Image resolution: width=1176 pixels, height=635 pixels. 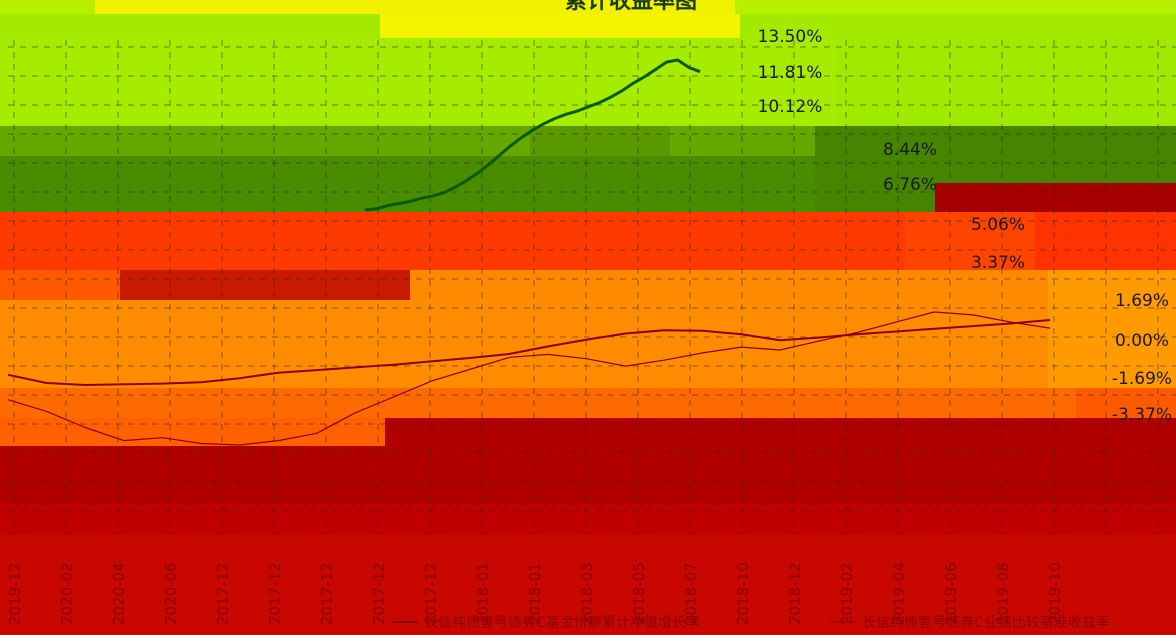 I want to click on x-tick-label: 2018-10, so click(x=743, y=593).